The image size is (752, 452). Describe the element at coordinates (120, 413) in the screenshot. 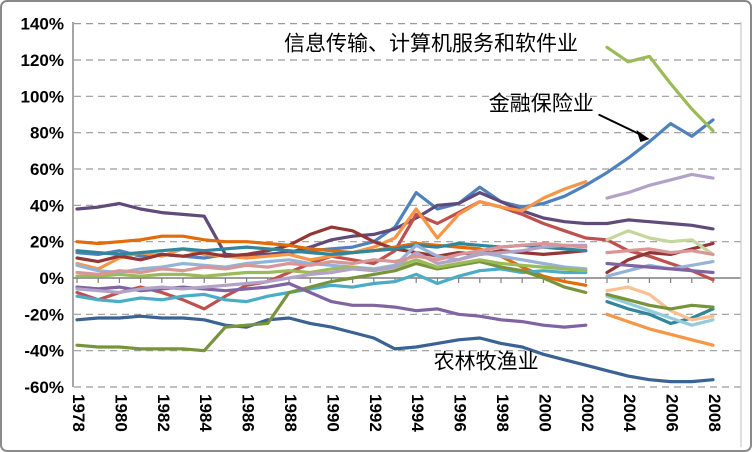

I see `x-tick-label: 1980` at that location.